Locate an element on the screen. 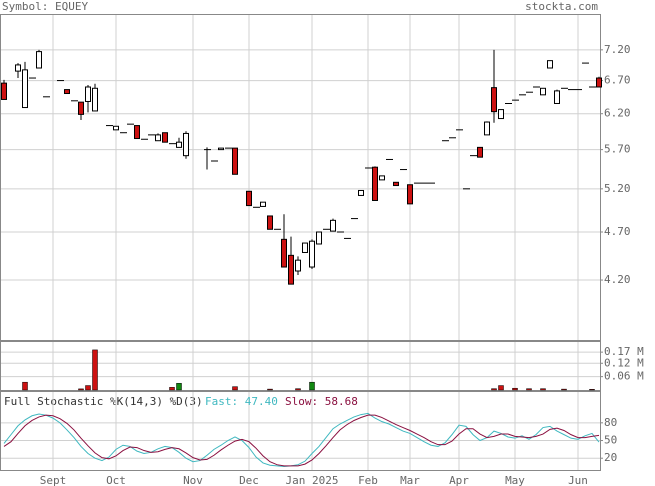  x-tick-label: Nov is located at coordinates (193, 480).